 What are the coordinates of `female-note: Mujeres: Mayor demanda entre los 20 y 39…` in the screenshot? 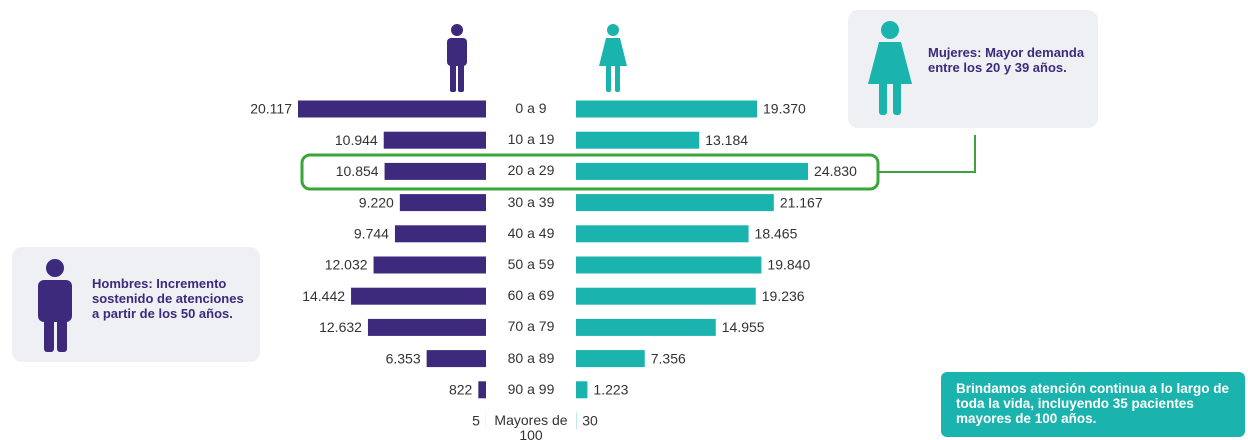 It's located at (1006, 60).